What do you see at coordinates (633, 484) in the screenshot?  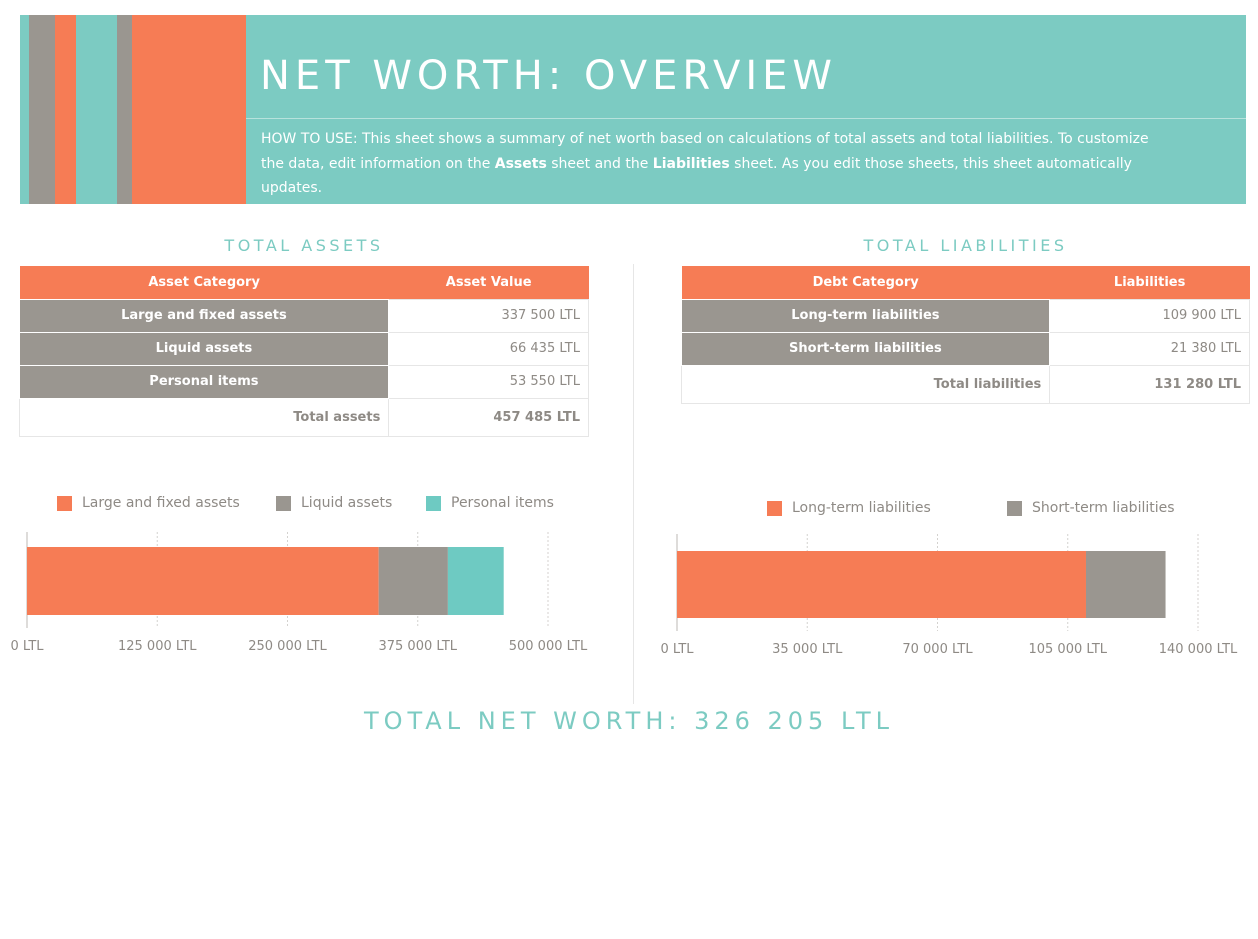 I see `section-divider` at bounding box center [633, 484].